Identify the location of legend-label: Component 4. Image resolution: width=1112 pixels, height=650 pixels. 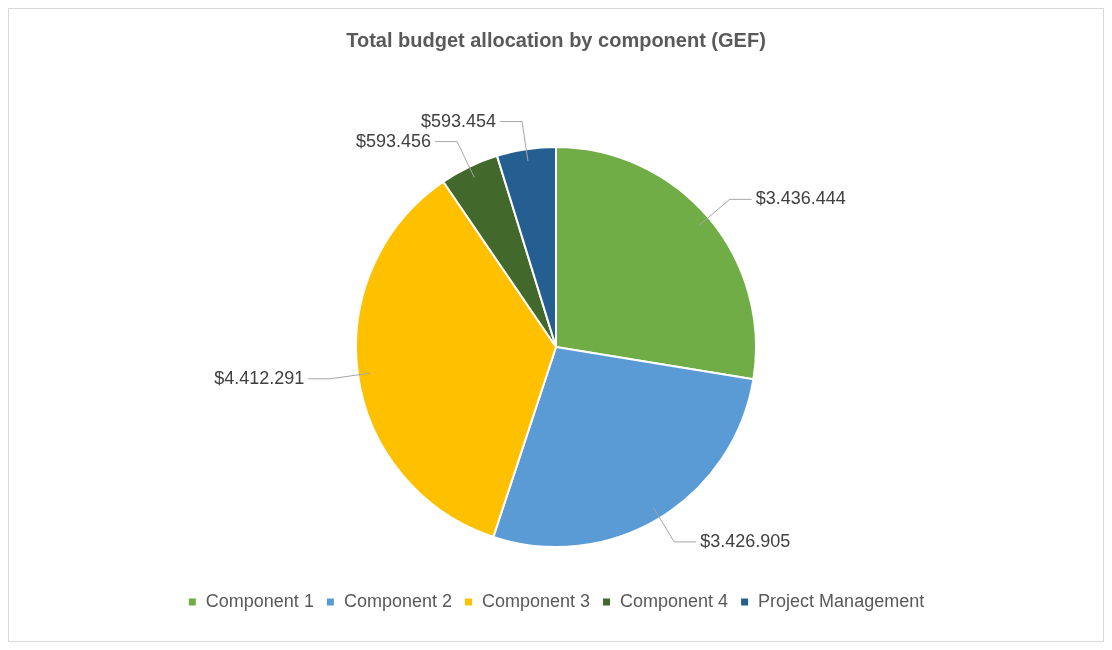
(674, 600).